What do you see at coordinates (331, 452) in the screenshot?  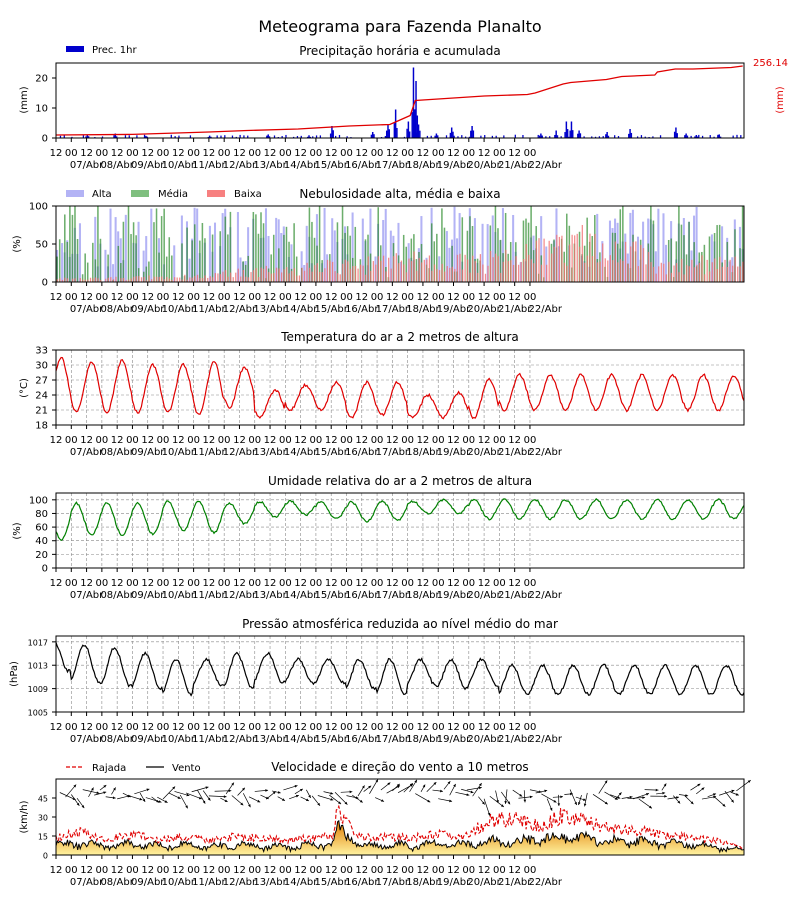 I see `x-date-label: 15/Abr` at bounding box center [331, 452].